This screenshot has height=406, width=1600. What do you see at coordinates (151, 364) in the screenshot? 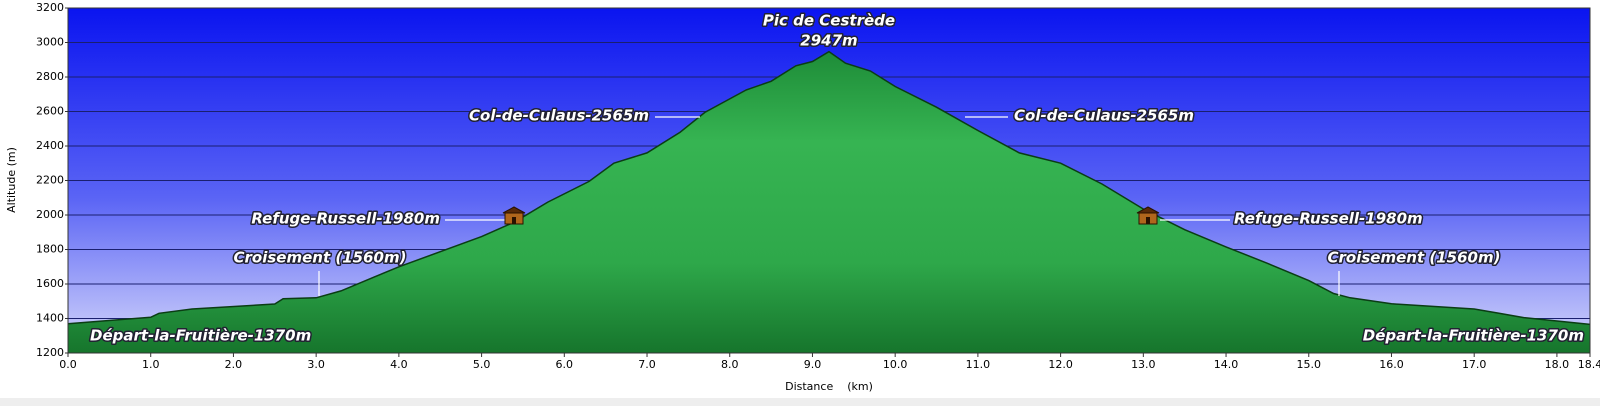
I see `x-tick-label: 1.0` at bounding box center [151, 364].